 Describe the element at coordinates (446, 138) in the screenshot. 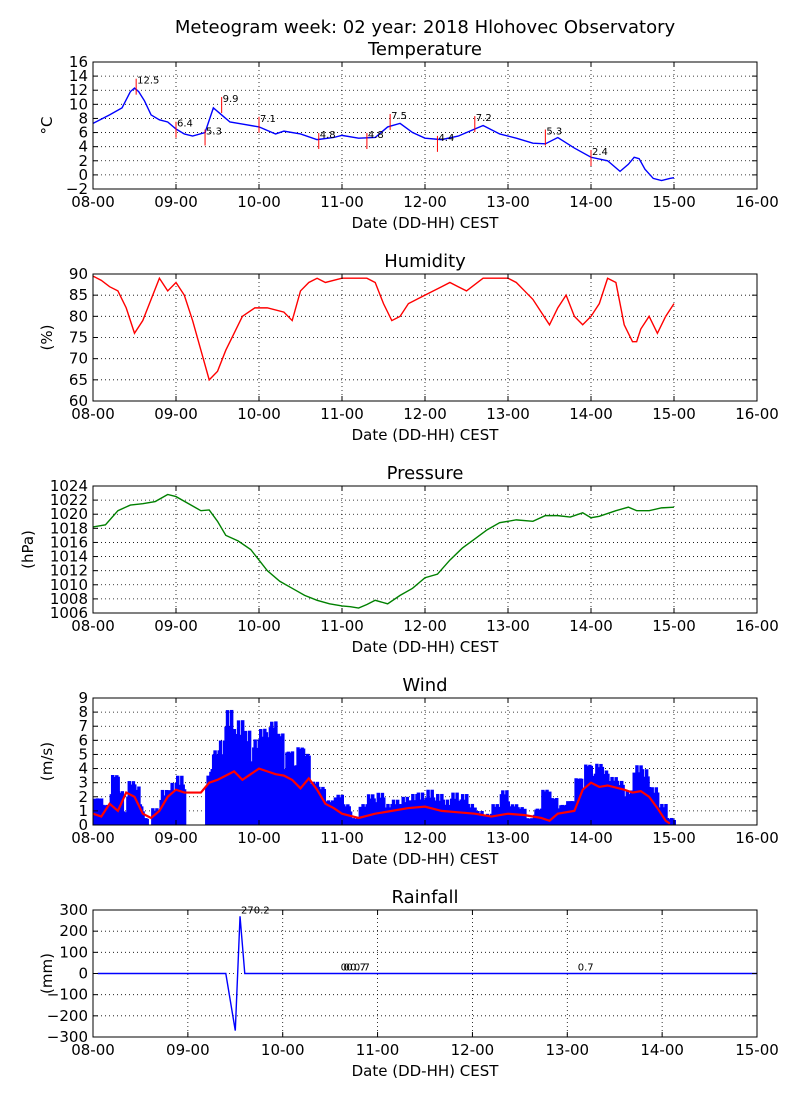

I see `annotation-label: 4.4` at that location.